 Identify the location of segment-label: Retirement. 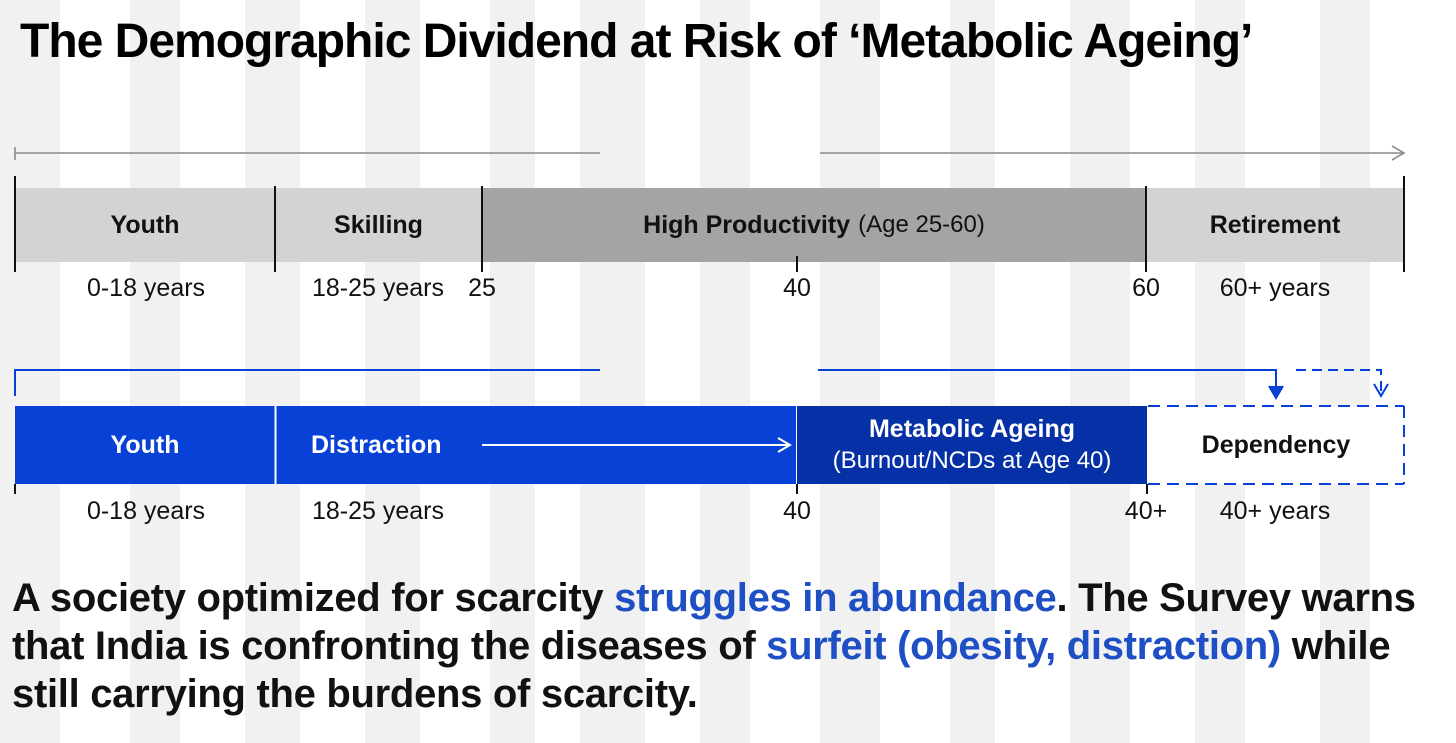
(1275, 224).